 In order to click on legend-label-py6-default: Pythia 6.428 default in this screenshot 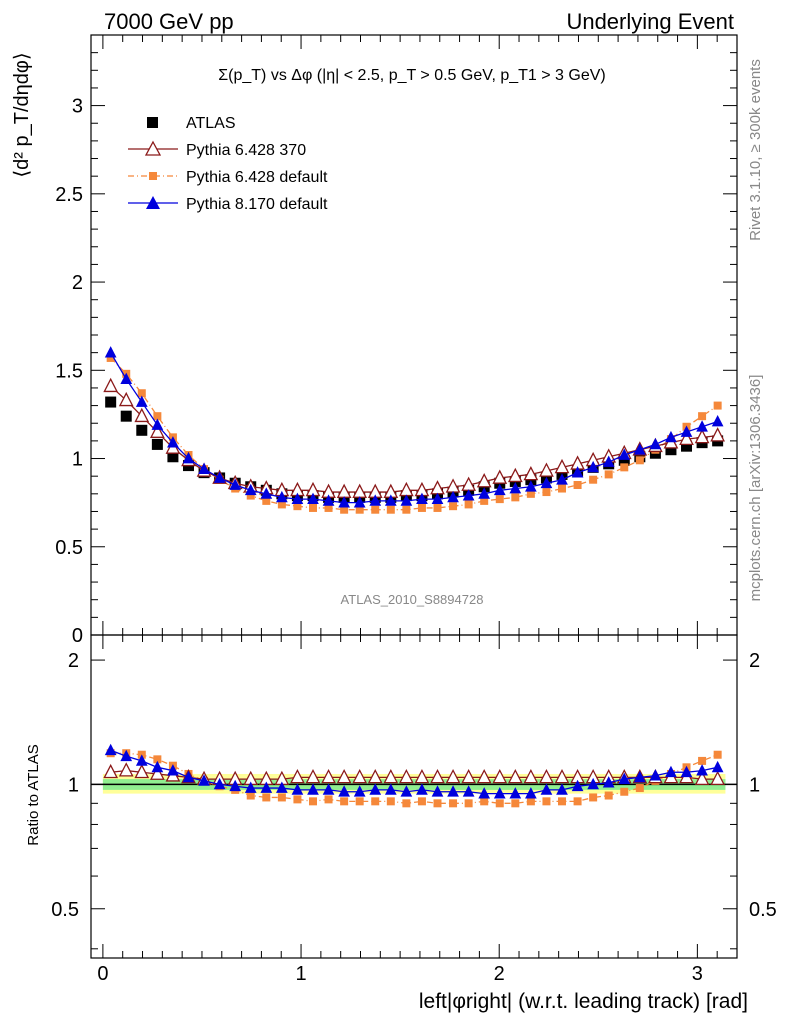, I will do `click(257, 177)`.